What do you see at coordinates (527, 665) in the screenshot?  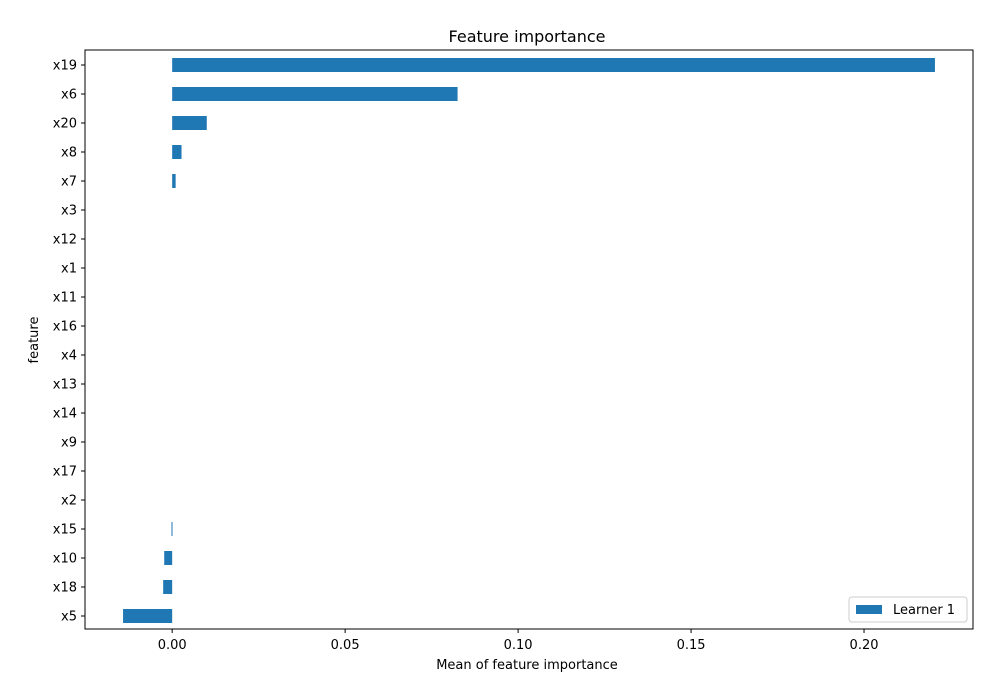 I see `x-axis-label: Mean of feature importance` at bounding box center [527, 665].